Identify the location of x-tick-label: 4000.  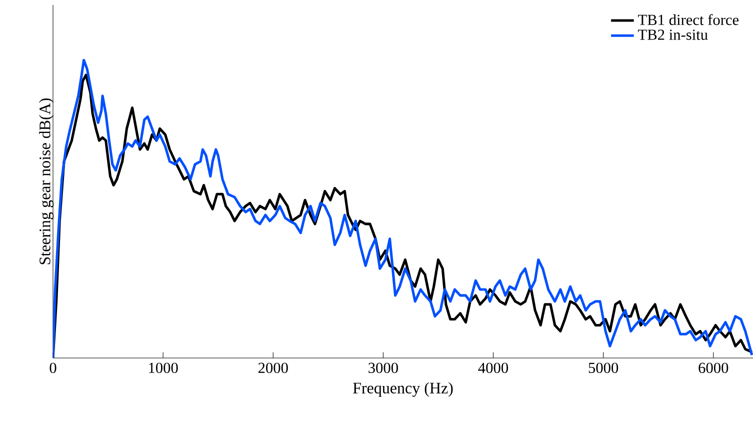
(493, 368).